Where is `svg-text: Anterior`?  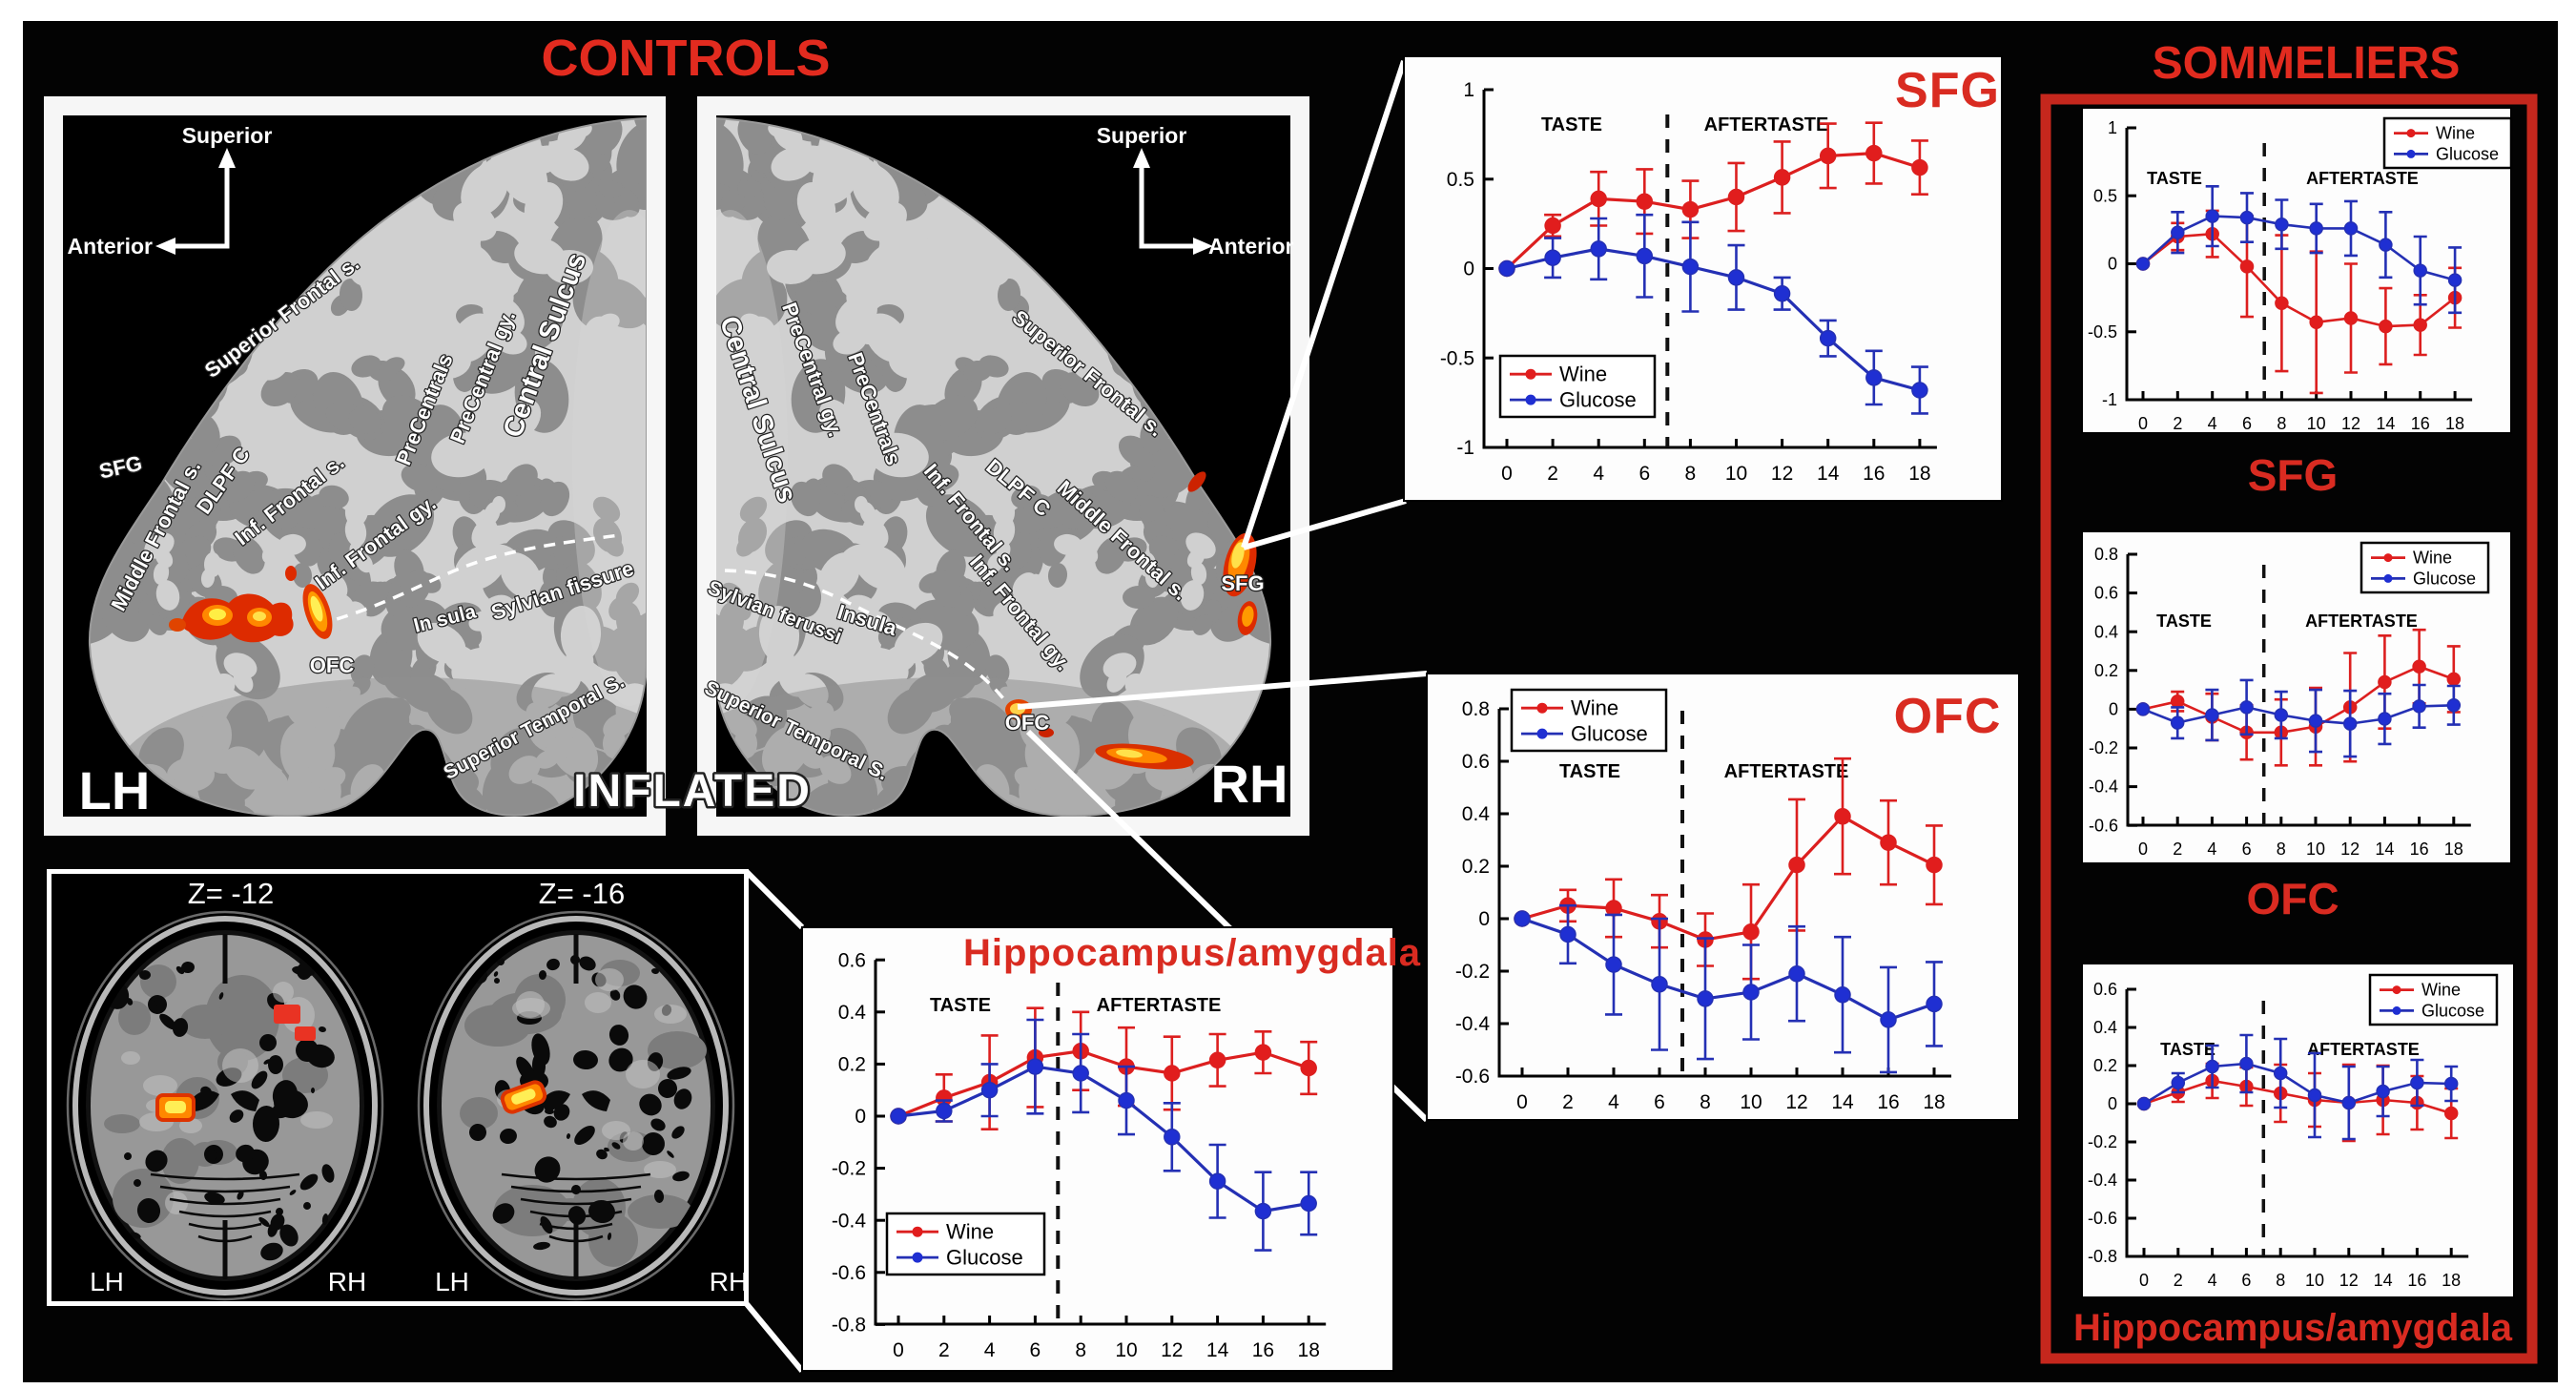 svg-text: Anterior is located at coordinates (111, 247).